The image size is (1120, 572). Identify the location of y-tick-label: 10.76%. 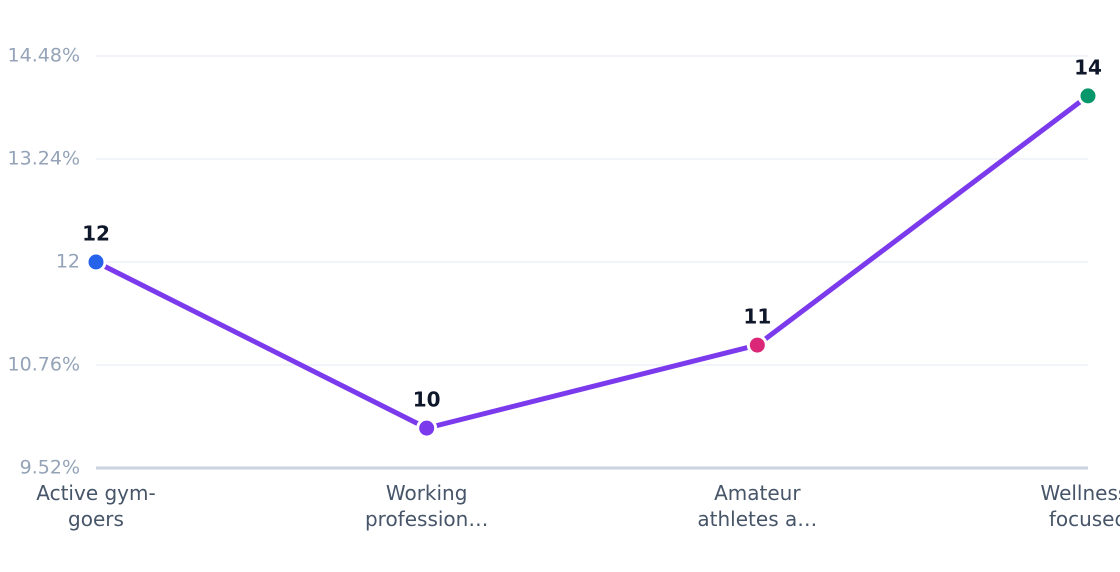
(44, 365).